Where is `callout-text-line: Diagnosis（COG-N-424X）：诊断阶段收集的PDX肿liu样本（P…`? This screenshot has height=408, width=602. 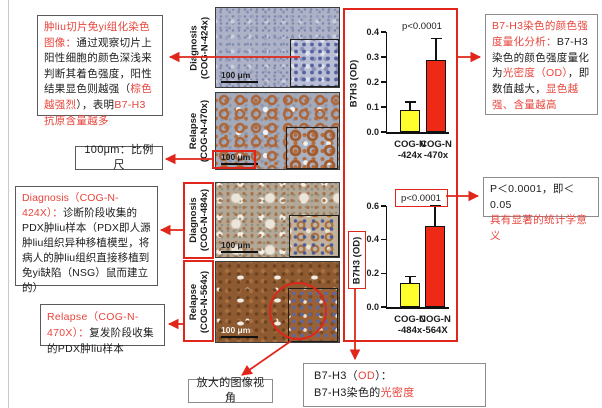 callout-text-line: Diagnosis（COG-N-424X）：诊断阶段收集的PDX肿liu样本（P… is located at coordinates (86, 243).